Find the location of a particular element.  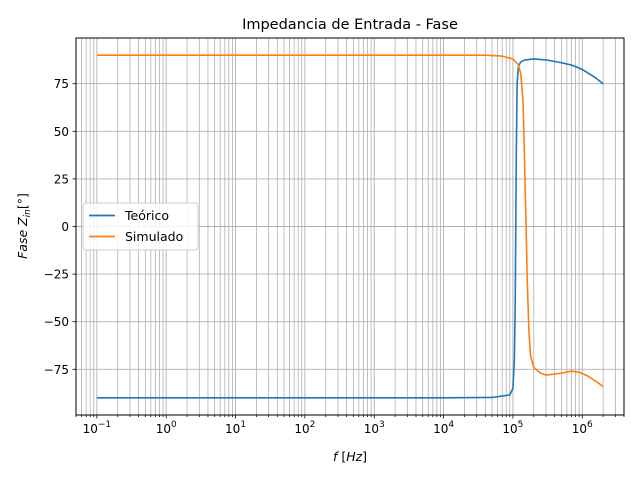

x-tick-label: 10⁻¹ is located at coordinates (97, 428).